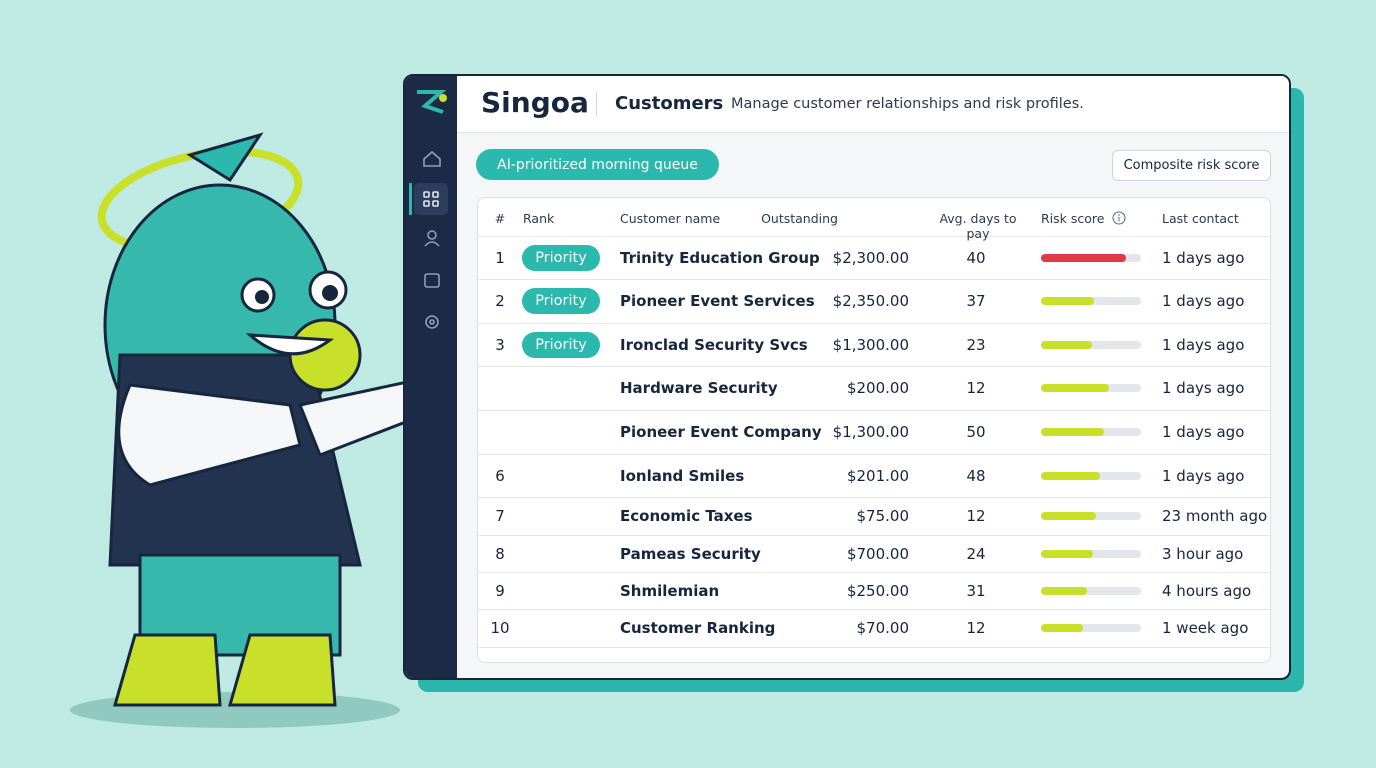 This screenshot has width=1376, height=768. Describe the element at coordinates (500, 553) in the screenshot. I see `row-number: 8` at that location.